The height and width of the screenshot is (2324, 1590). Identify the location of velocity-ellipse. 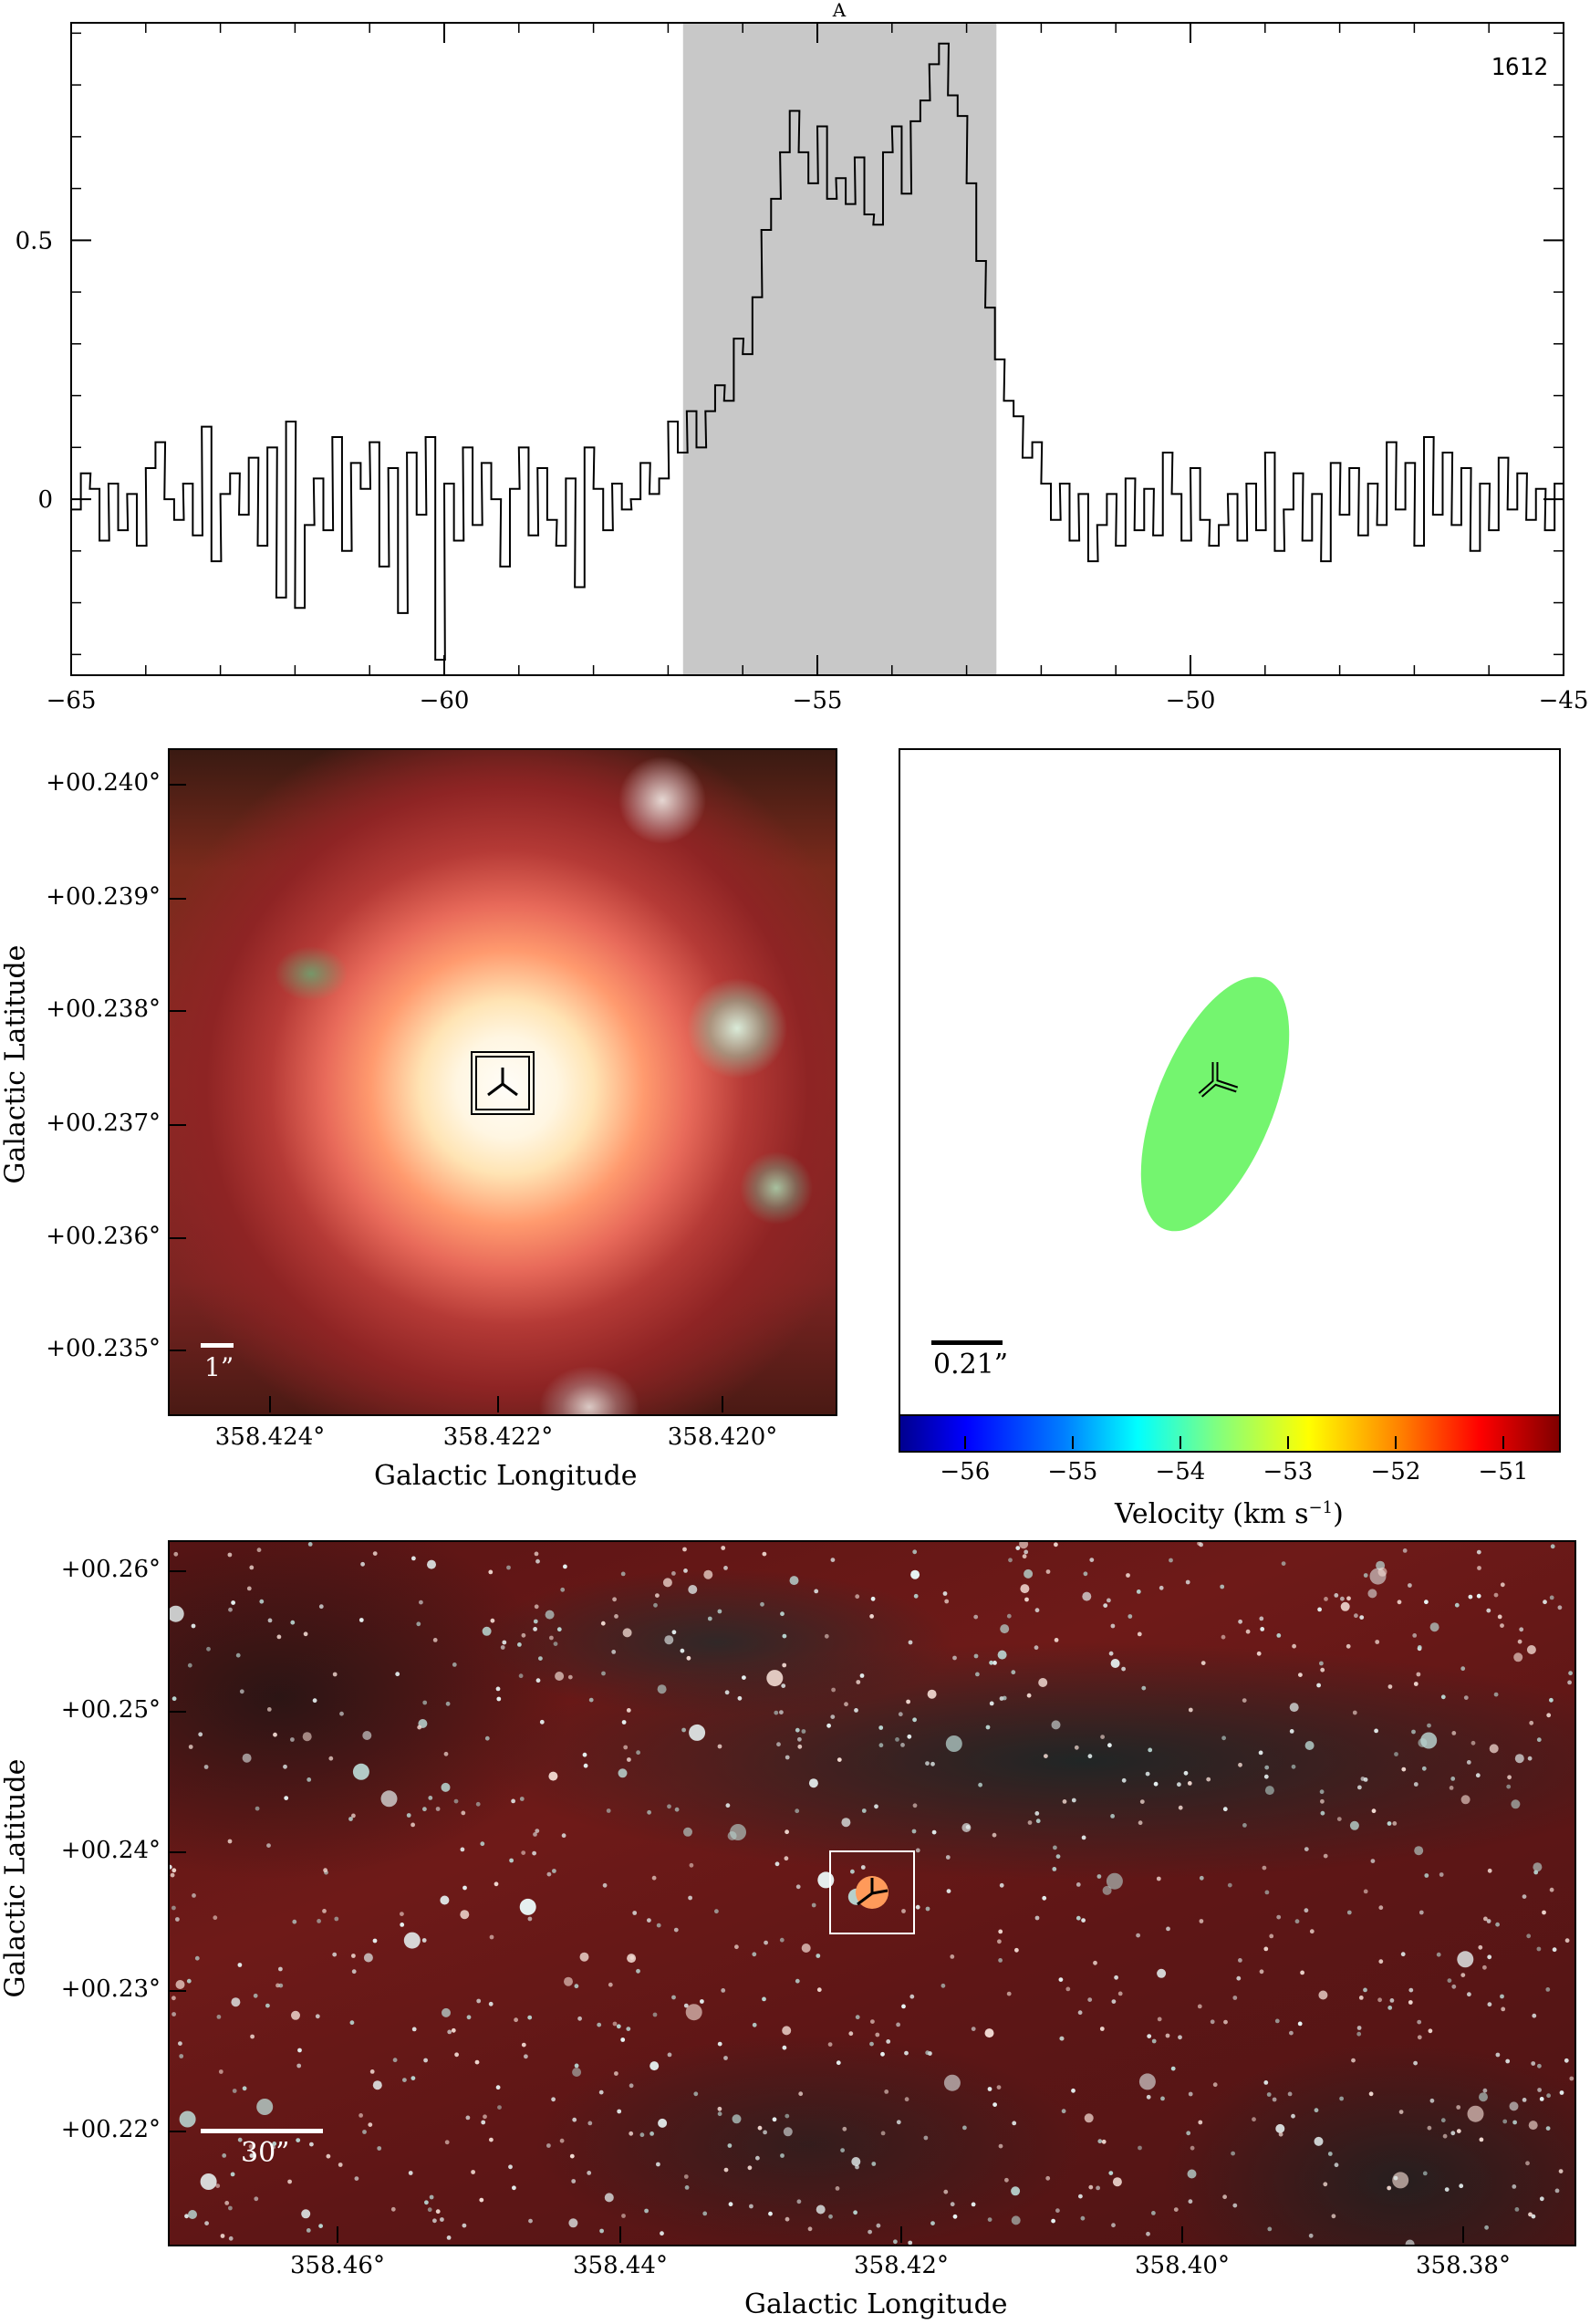
(1215, 1104).